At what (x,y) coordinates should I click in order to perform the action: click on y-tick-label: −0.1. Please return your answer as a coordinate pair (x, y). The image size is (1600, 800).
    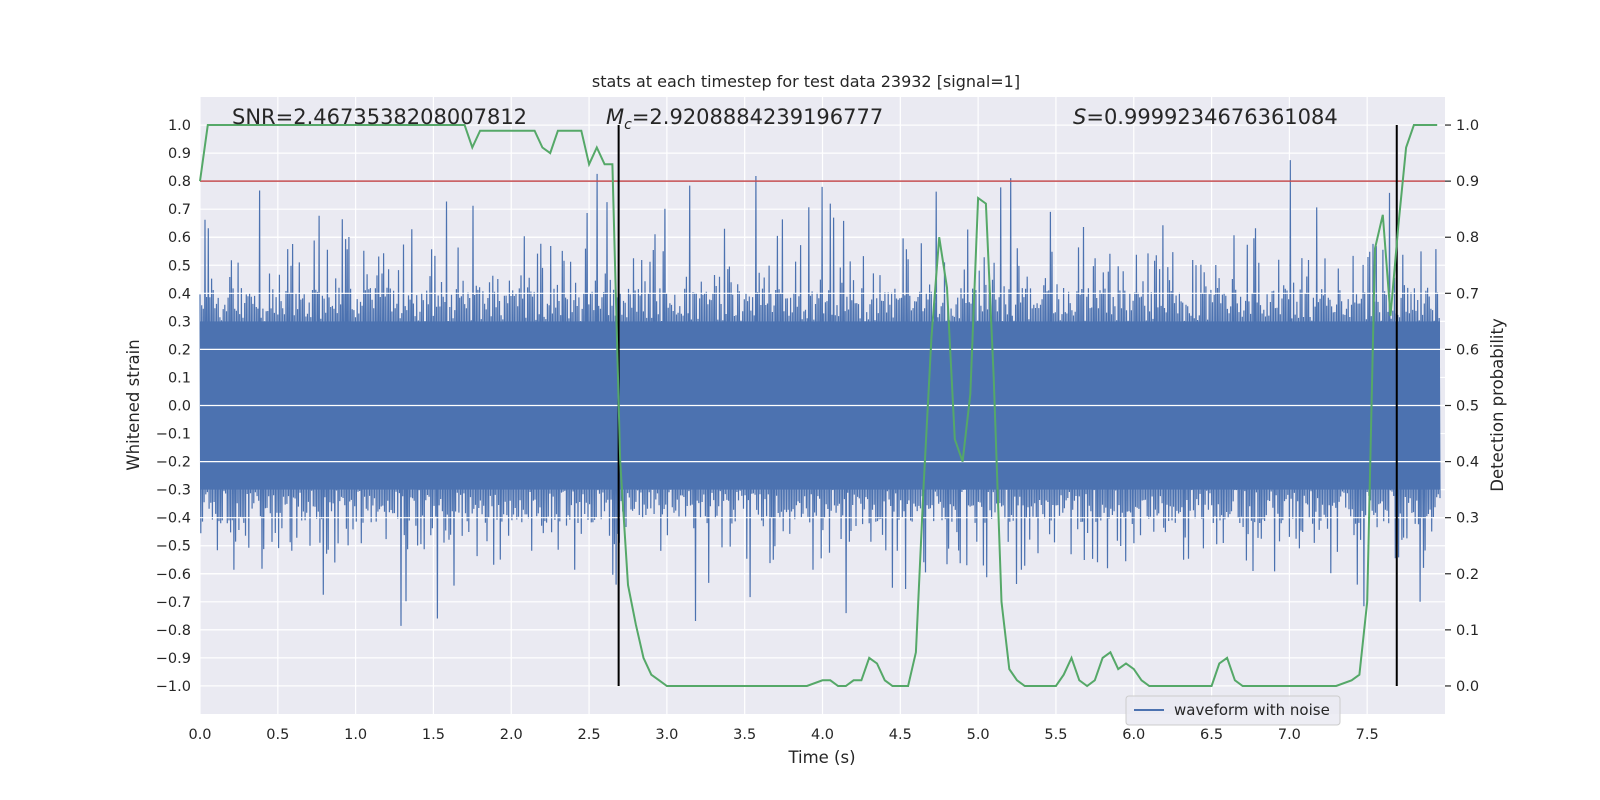
    Looking at the image, I should click on (173, 435).